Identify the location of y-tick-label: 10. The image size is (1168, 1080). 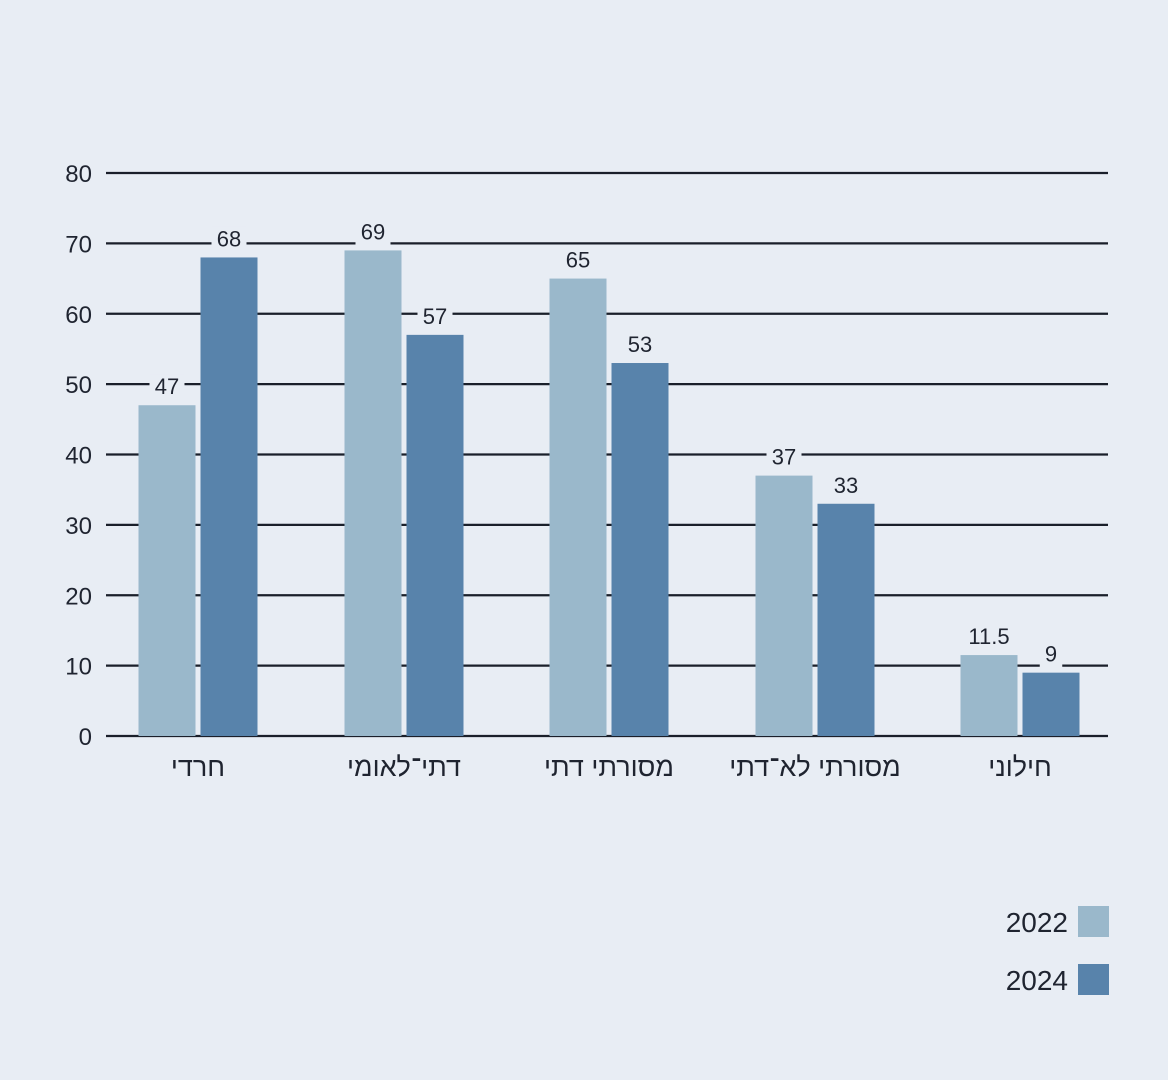
(78, 667).